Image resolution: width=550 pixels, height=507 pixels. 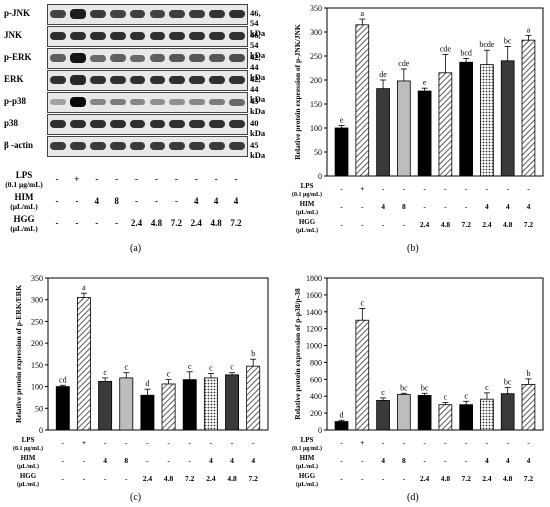 What do you see at coordinates (425, 82) in the screenshot?
I see `significance-letter: e` at bounding box center [425, 82].